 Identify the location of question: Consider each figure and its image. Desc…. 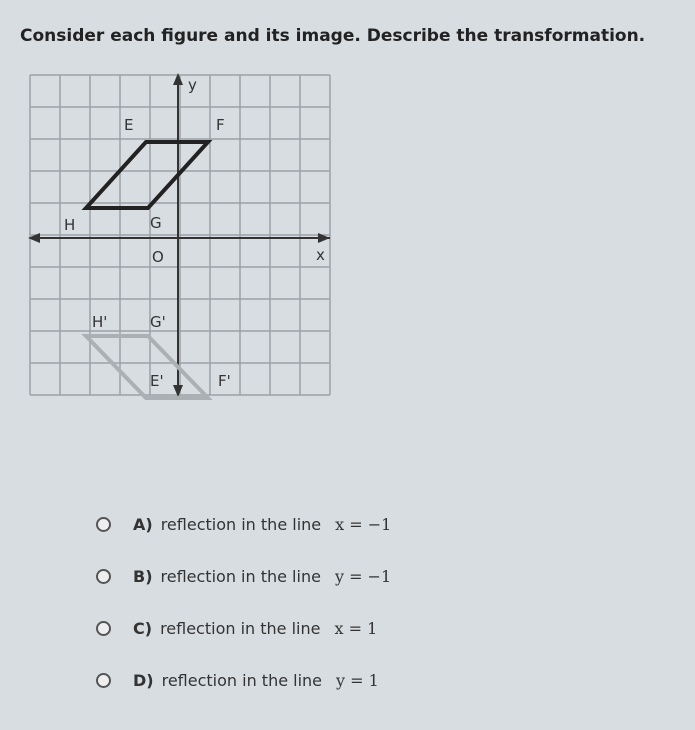
(333, 36).